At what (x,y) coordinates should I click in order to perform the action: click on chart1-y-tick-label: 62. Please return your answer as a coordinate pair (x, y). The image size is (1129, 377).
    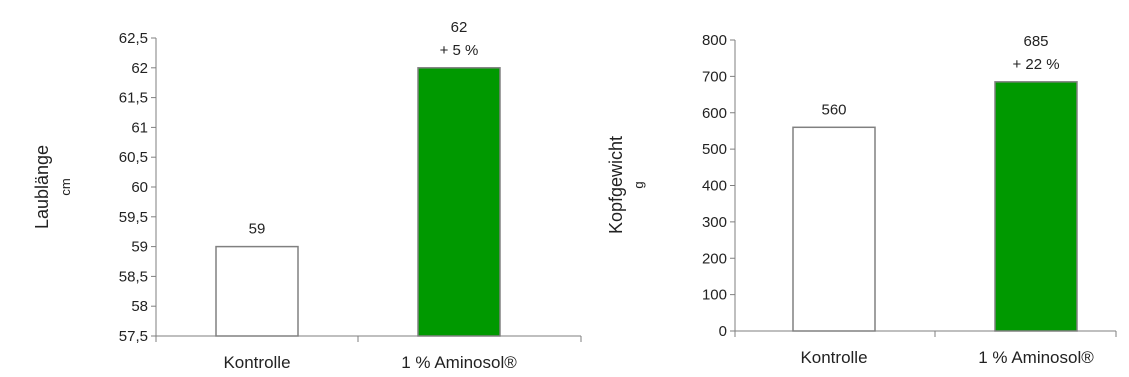
    Looking at the image, I should click on (139, 68).